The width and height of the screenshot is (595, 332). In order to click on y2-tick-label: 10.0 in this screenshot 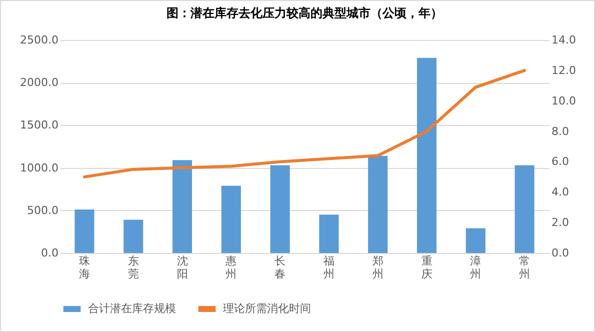, I will do `click(564, 101)`.